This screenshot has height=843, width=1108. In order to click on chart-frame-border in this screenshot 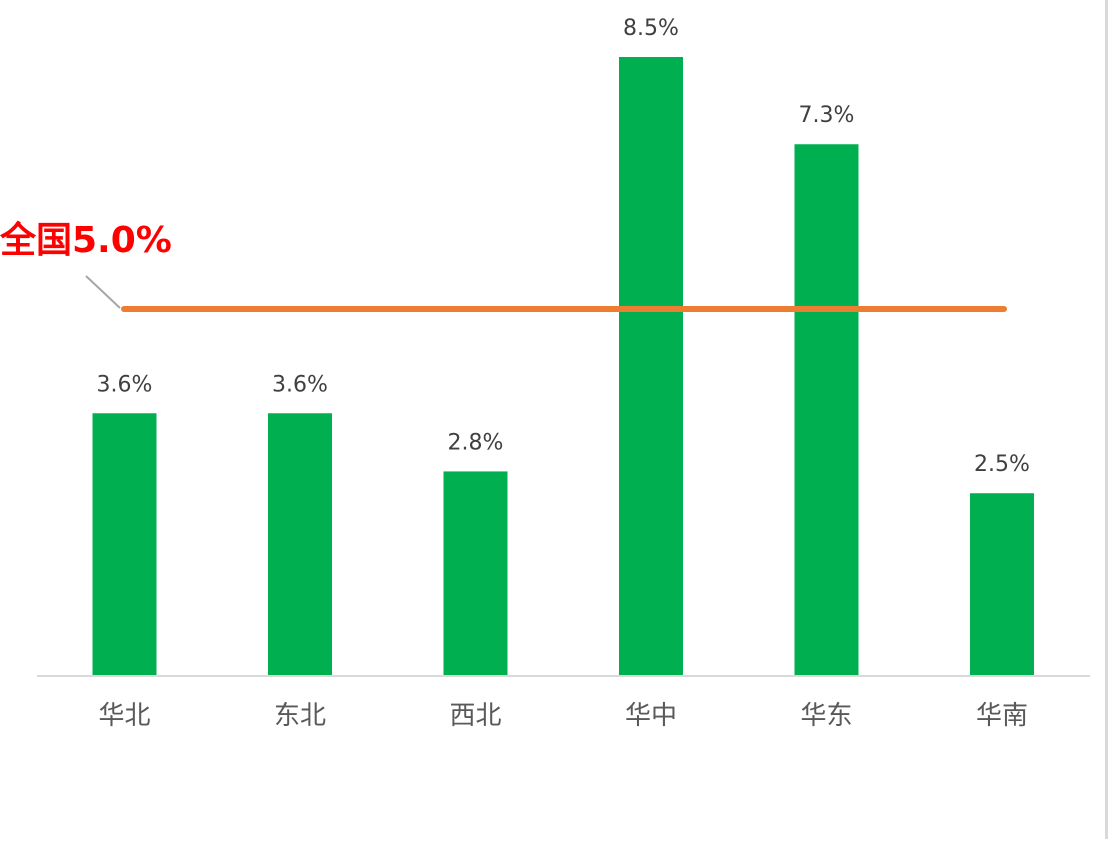, I will do `click(1106, 419)`.